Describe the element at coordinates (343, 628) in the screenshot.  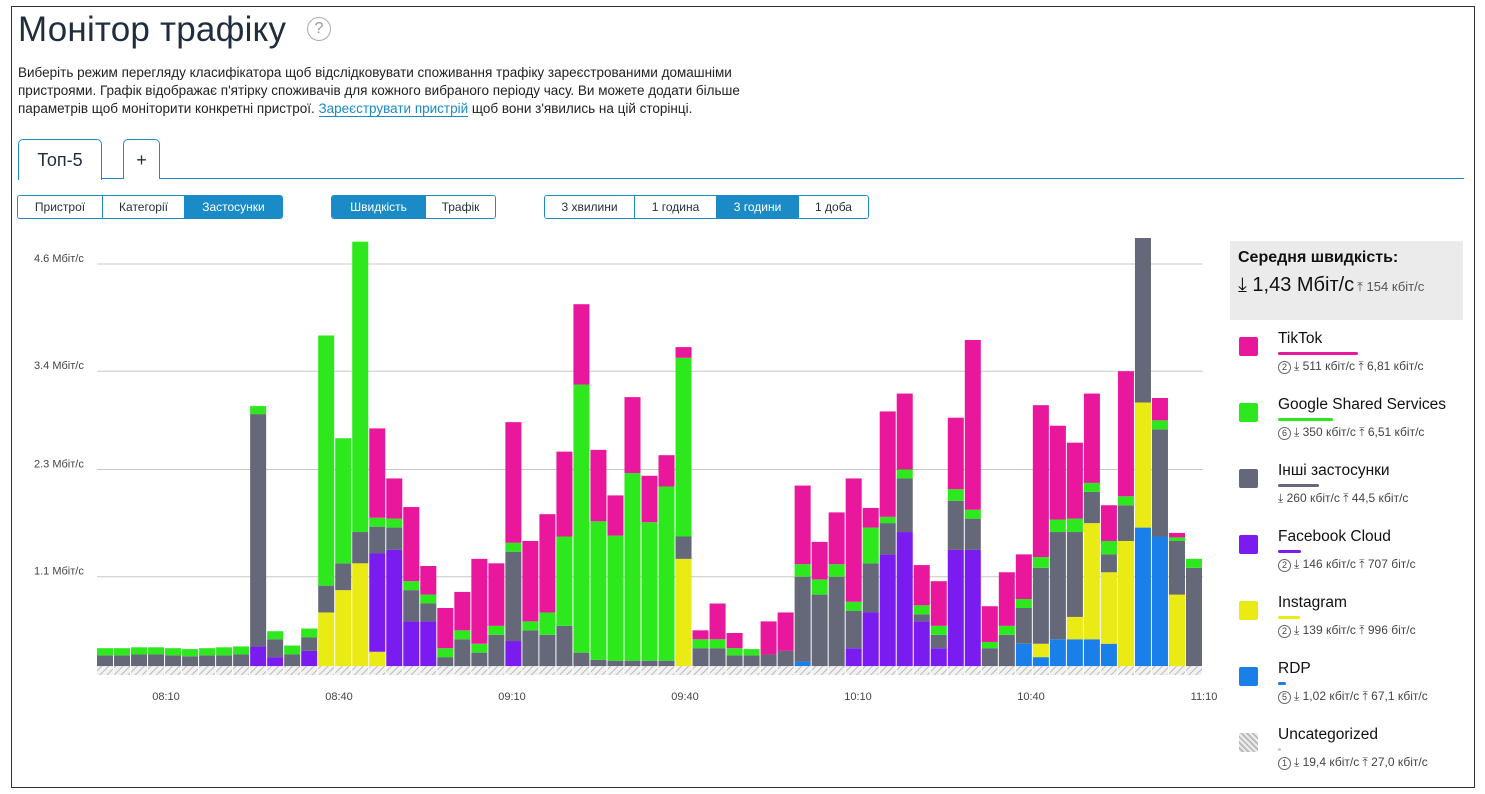
I see `bar-segment-instagram` at that location.